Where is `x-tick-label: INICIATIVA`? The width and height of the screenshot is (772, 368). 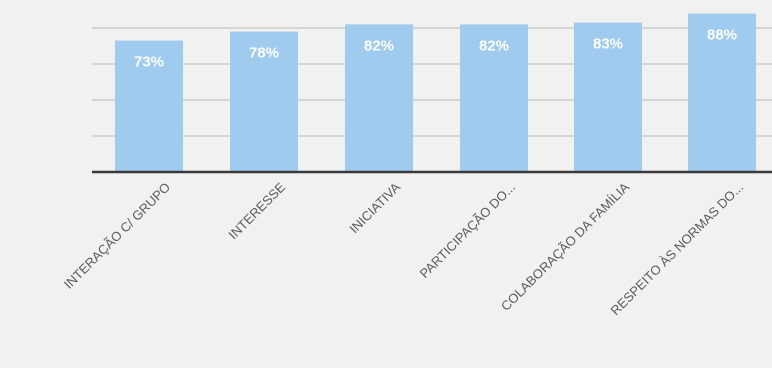
x-tick-label: INICIATIVA is located at coordinates (374, 207).